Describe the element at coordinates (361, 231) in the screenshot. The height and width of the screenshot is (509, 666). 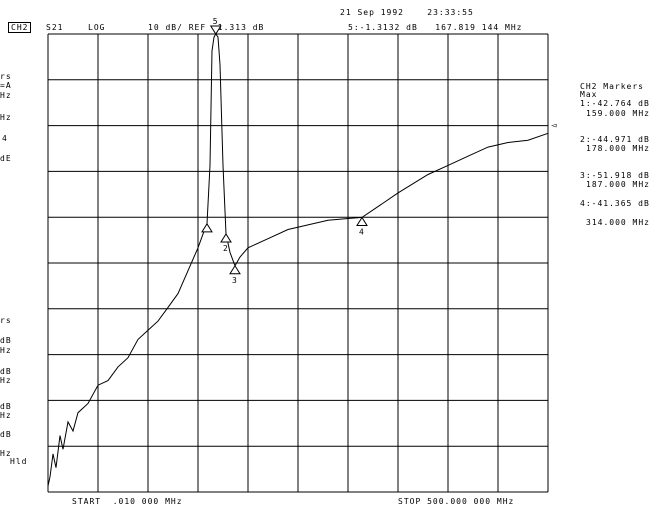
I see `marker-label: 4` at that location.